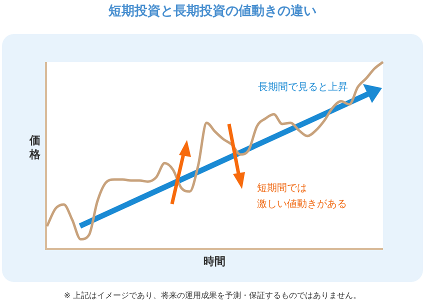 The image size is (425, 303). What do you see at coordinates (214, 261) in the screenshot?
I see `x-axis-title: 時間` at bounding box center [214, 261].